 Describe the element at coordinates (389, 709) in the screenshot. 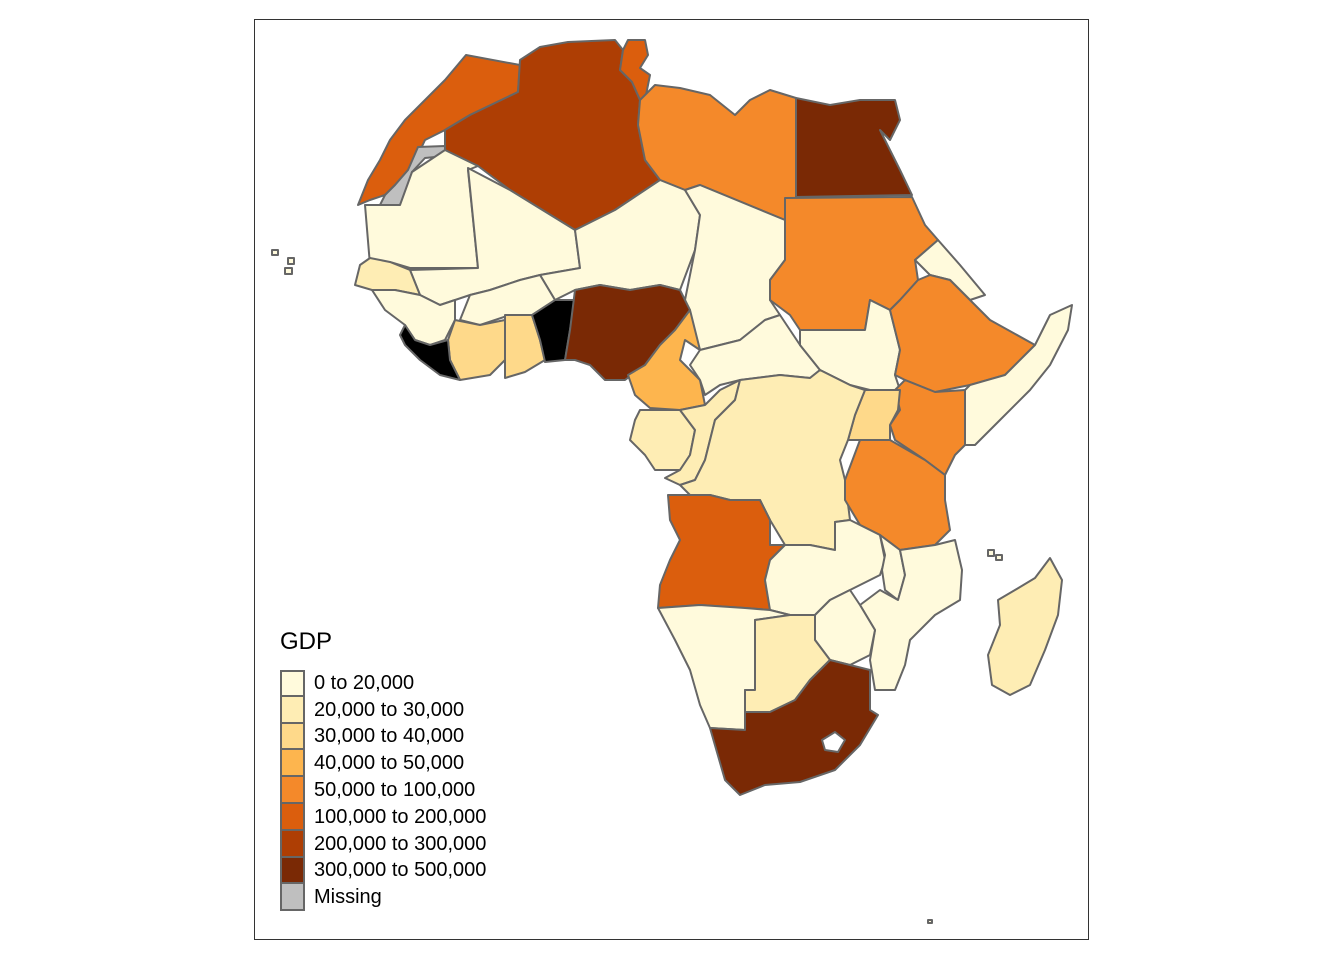

I see `legend-label: 20,000 to 30,000` at that location.